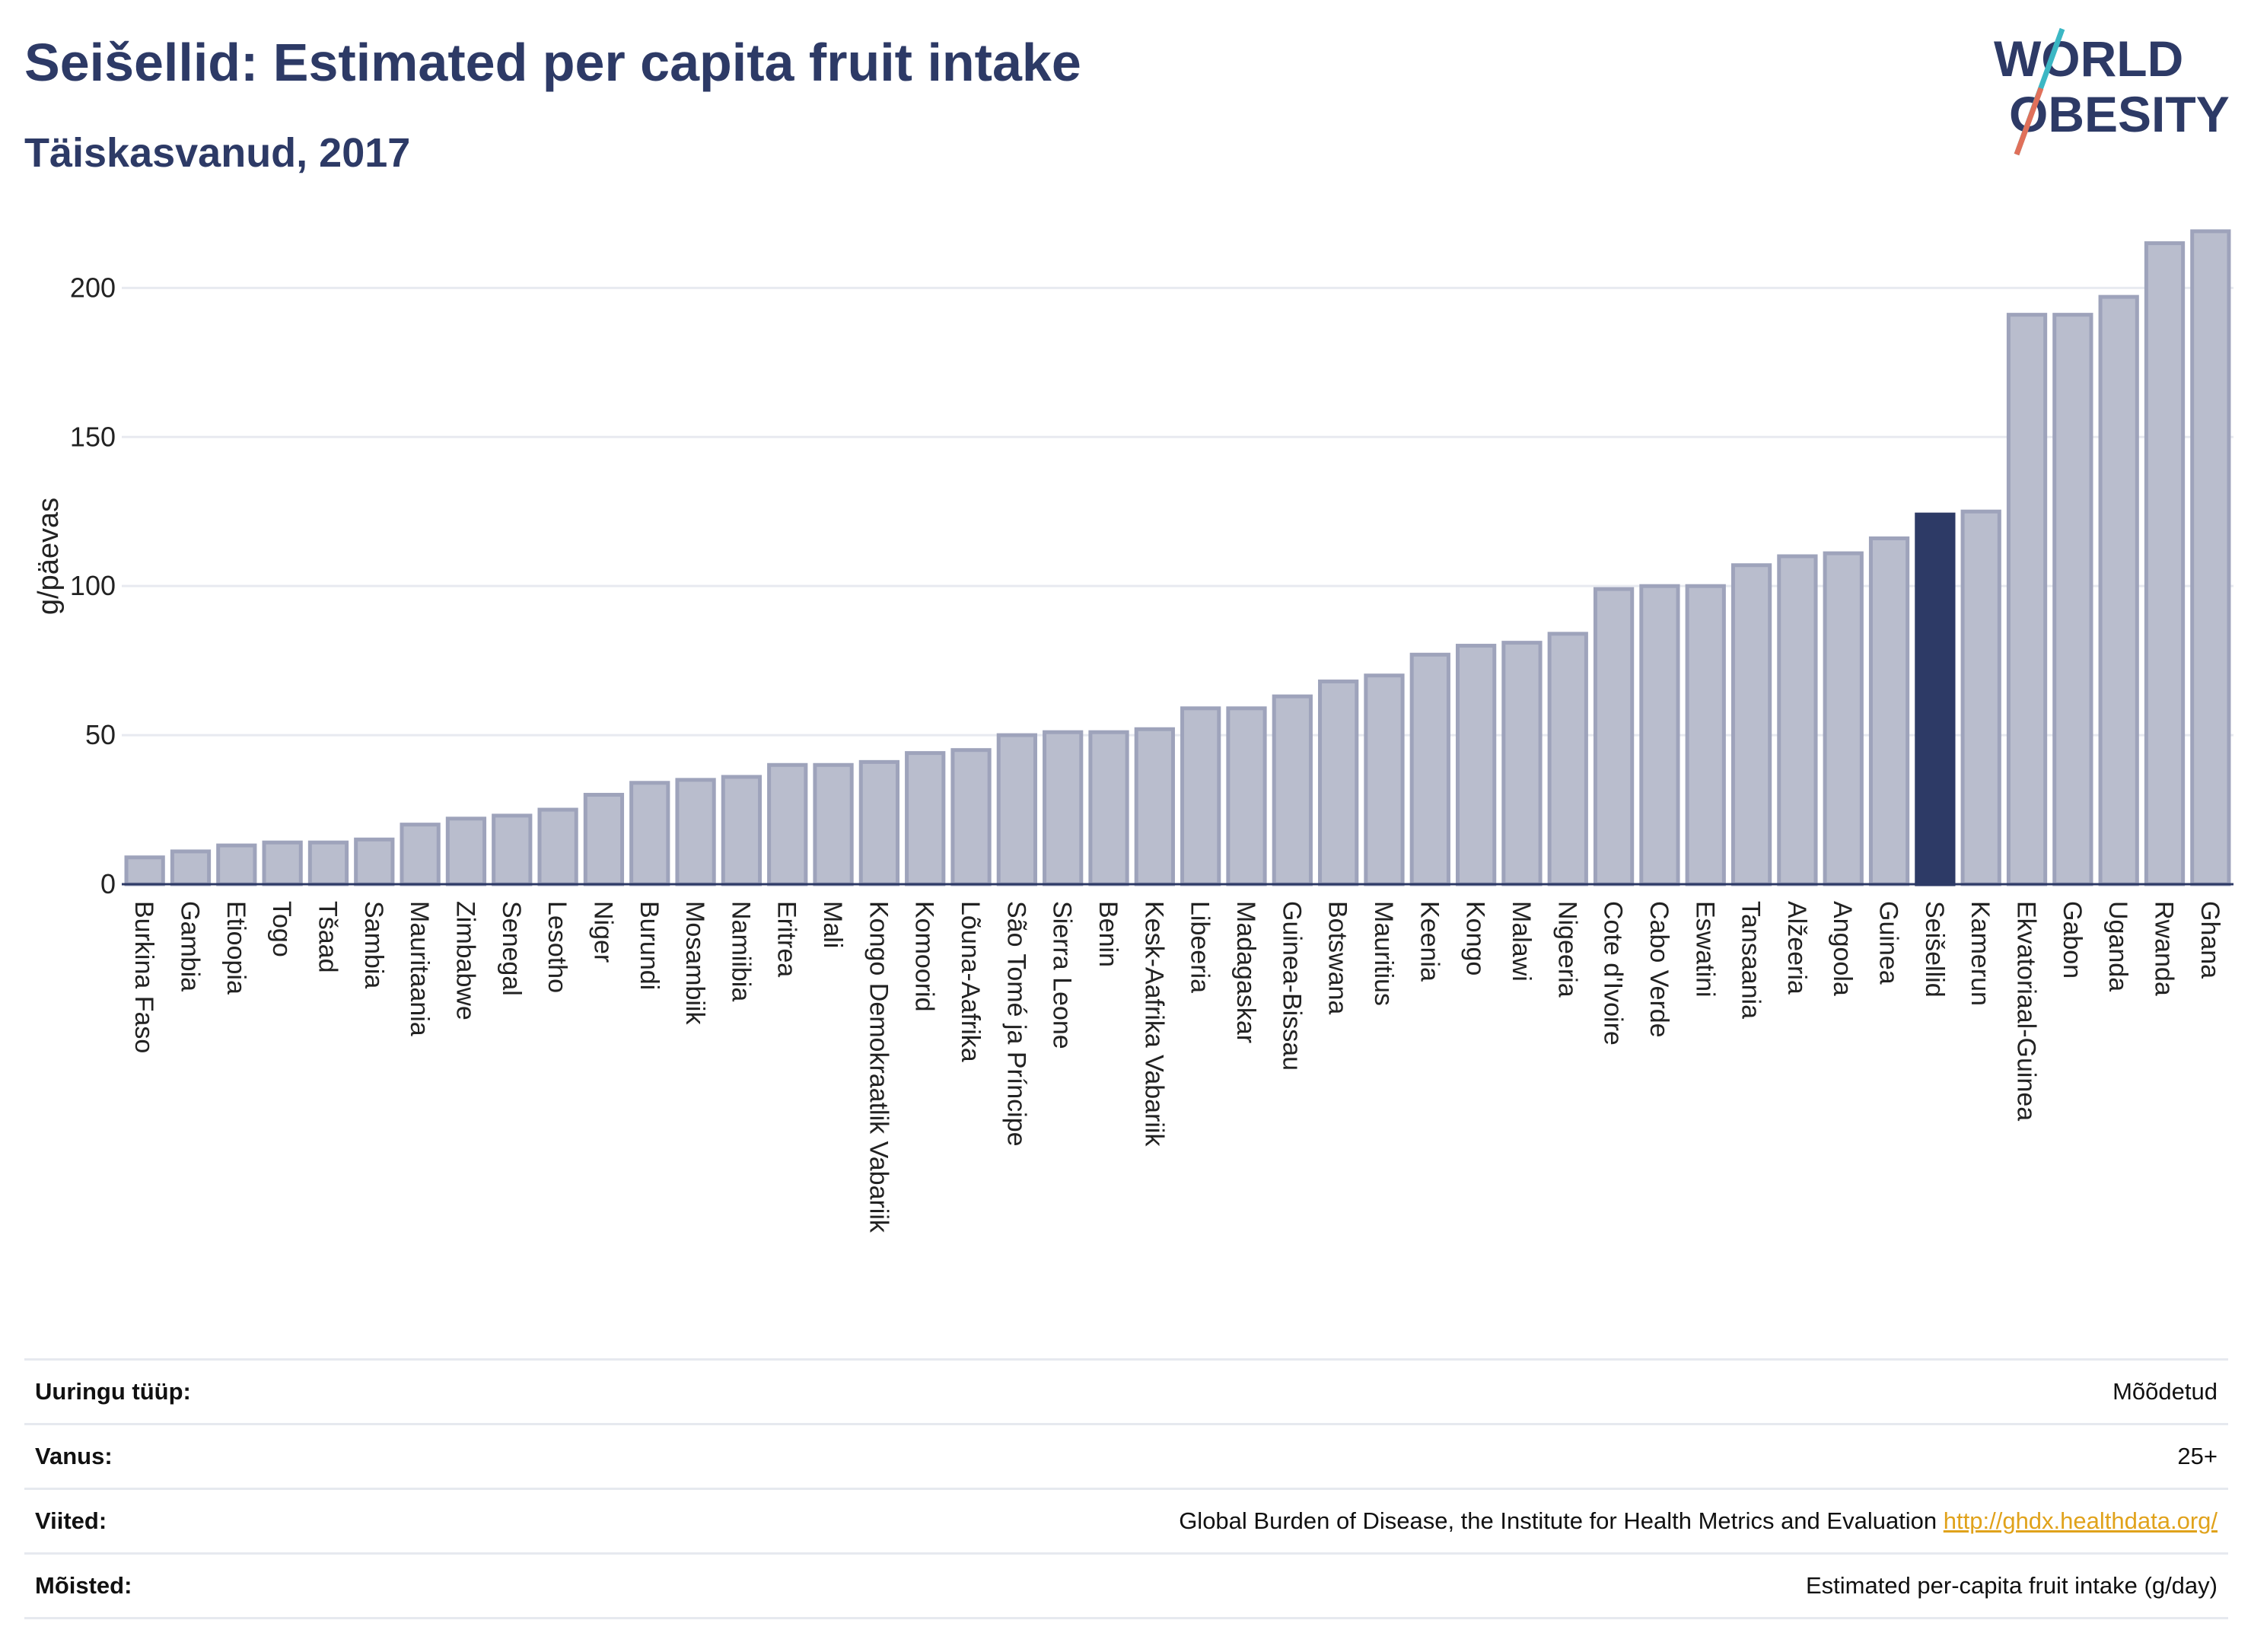 Image resolution: width=2251 pixels, height=1652 pixels. What do you see at coordinates (465, 960) in the screenshot?
I see `x-tick-label: Zimbabwe` at bounding box center [465, 960].